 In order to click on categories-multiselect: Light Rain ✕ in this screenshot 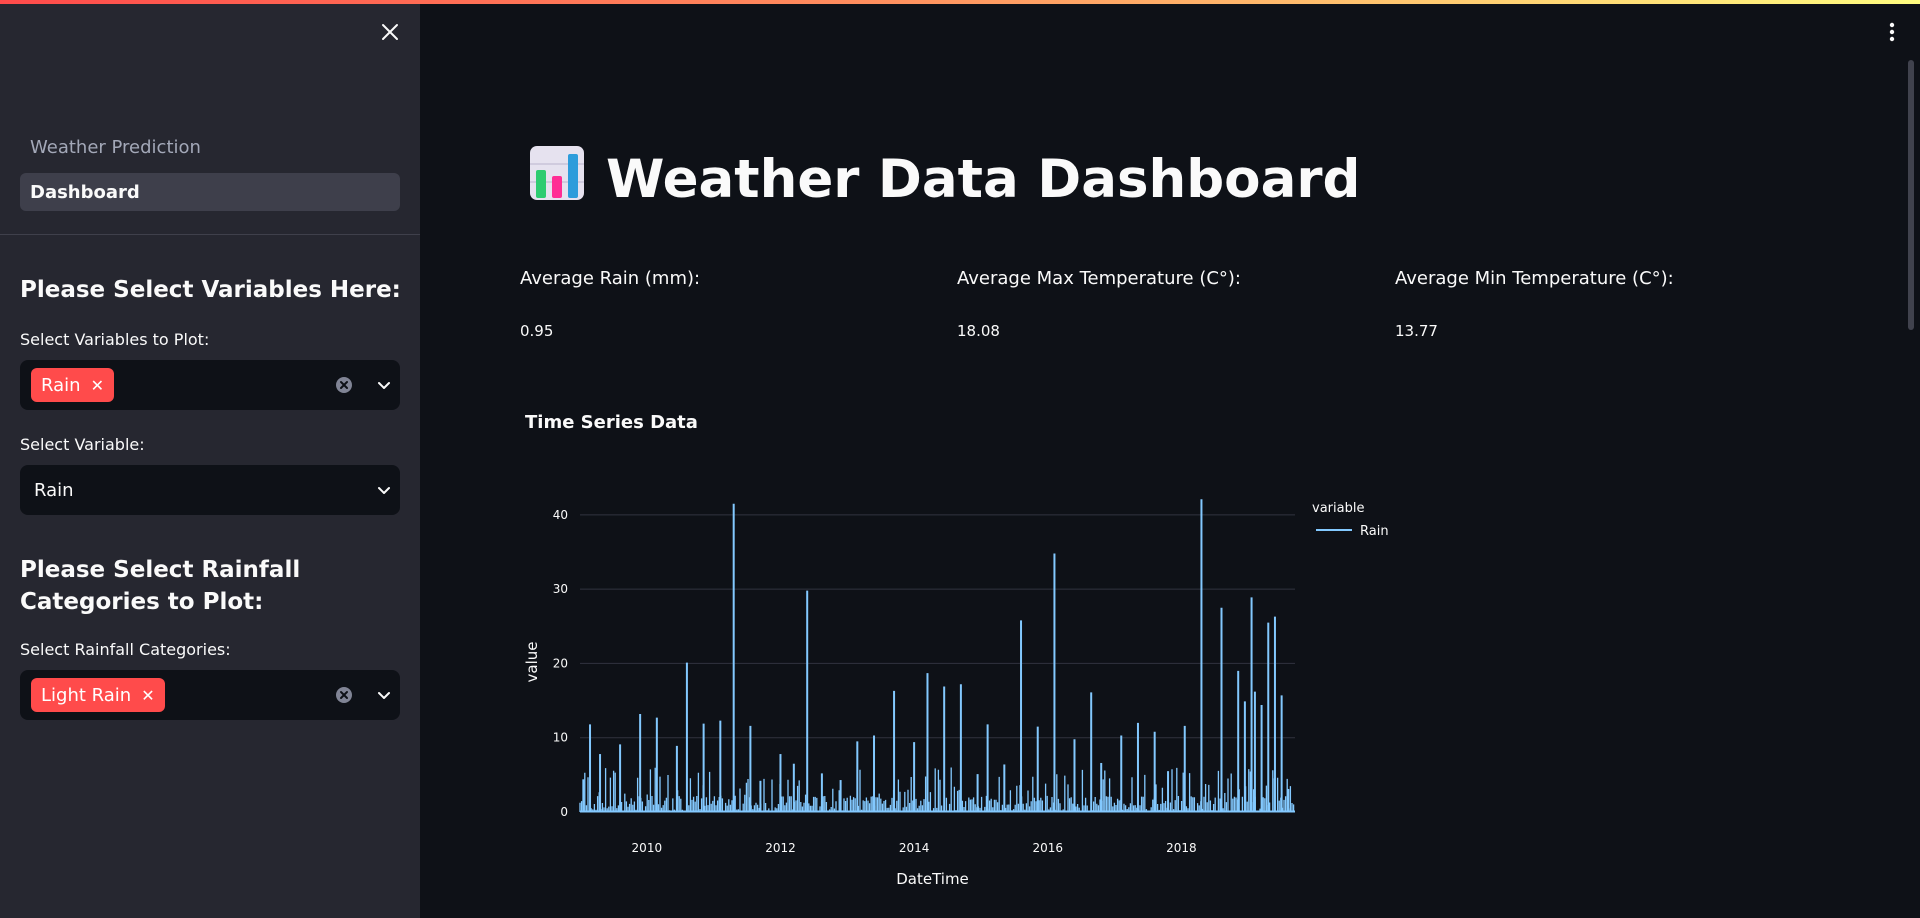, I will do `click(210, 695)`.